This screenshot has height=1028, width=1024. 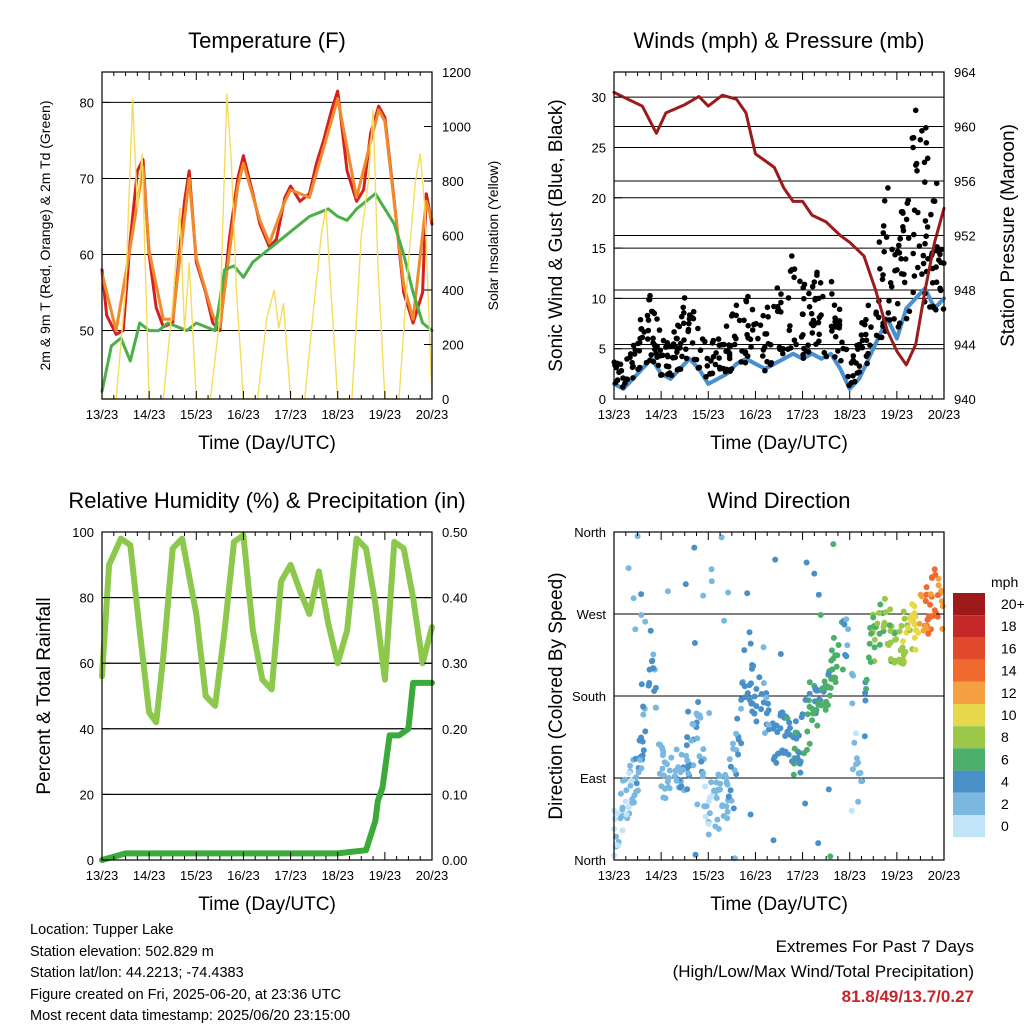 What do you see at coordinates (454, 532) in the screenshot?
I see `y2-tick-label: 0.50` at bounding box center [454, 532].